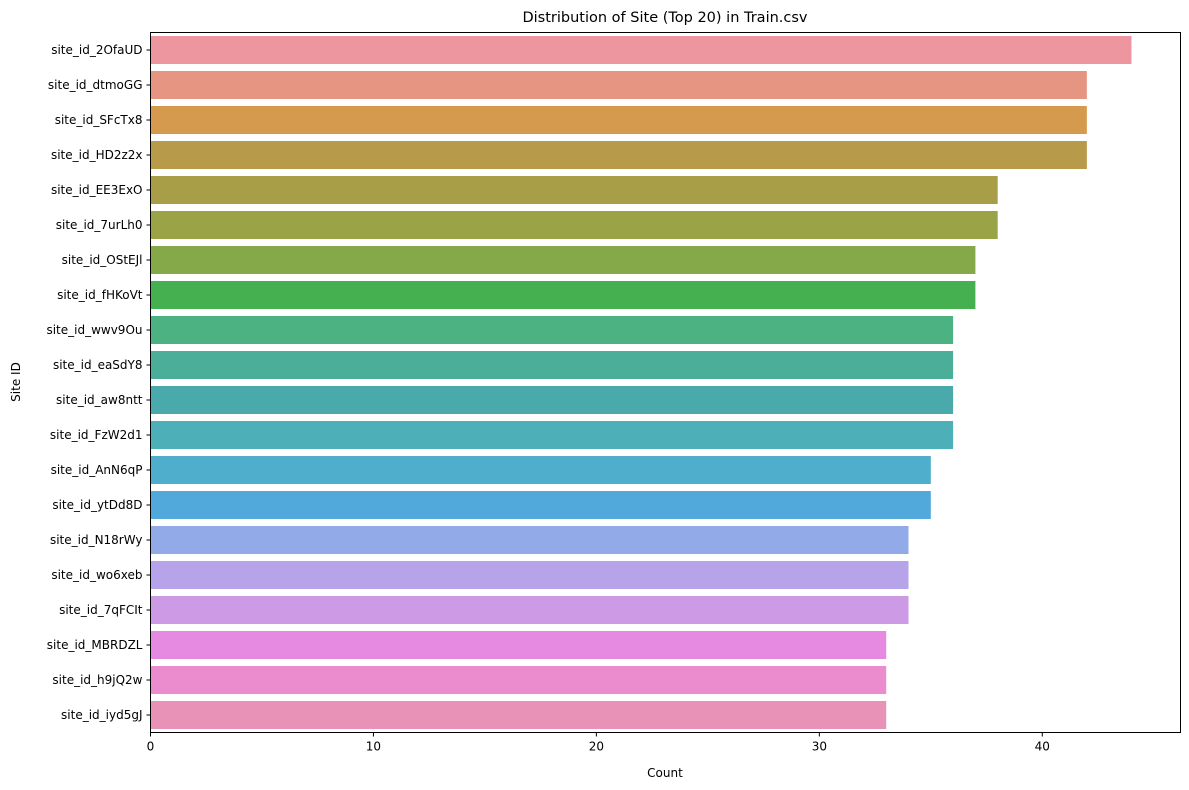  What do you see at coordinates (529, 540) in the screenshot?
I see `bar-site_id_N18rWy` at bounding box center [529, 540].